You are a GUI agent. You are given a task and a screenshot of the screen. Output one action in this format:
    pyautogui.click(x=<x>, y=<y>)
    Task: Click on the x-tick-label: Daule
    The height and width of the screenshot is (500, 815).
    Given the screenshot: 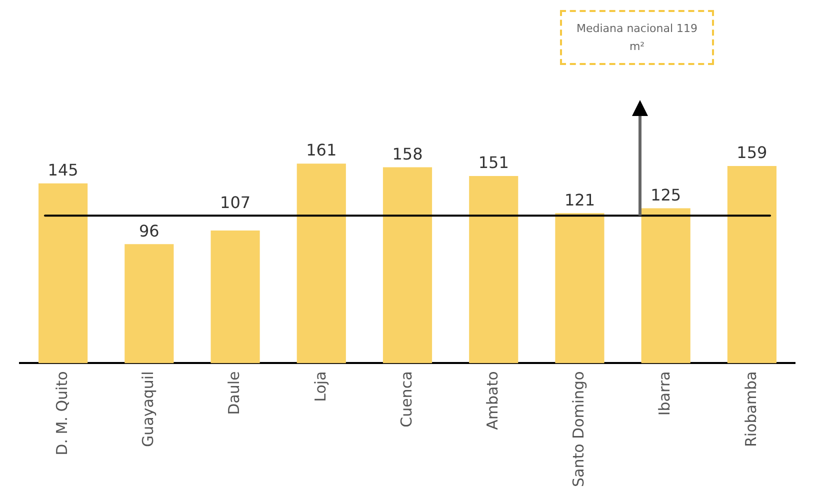 What is the action you would take?
    pyautogui.click(x=234, y=393)
    